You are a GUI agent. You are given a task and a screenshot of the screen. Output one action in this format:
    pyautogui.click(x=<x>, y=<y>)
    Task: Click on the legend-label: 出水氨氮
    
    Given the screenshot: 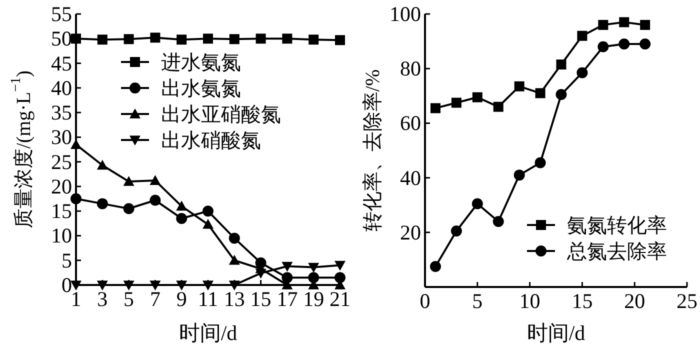 What is the action you would take?
    pyautogui.click(x=201, y=89)
    